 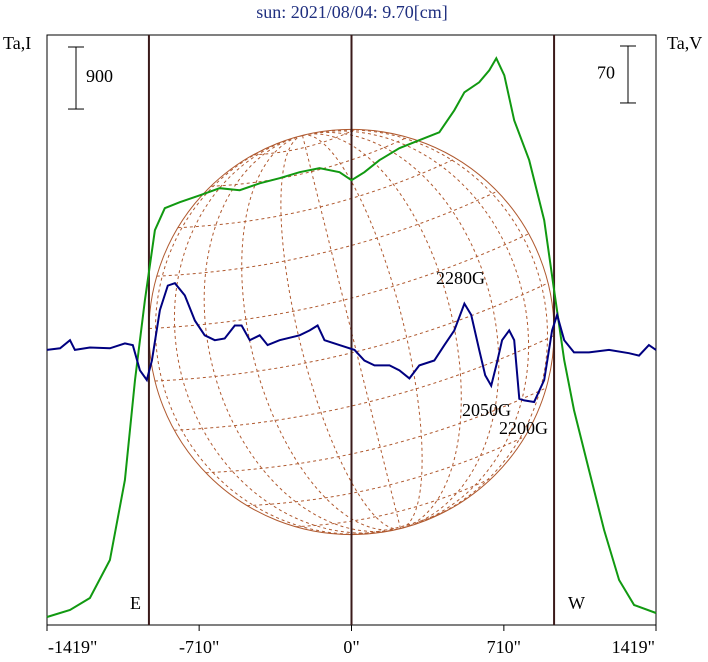 I want to click on x-tick-label: 1419", so click(x=633, y=647).